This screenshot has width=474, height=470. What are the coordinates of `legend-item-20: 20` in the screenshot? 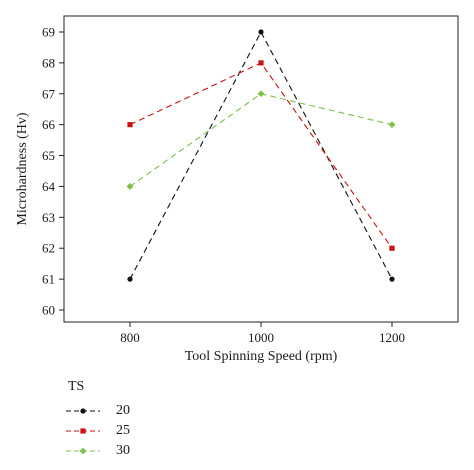 It's located at (164, 411).